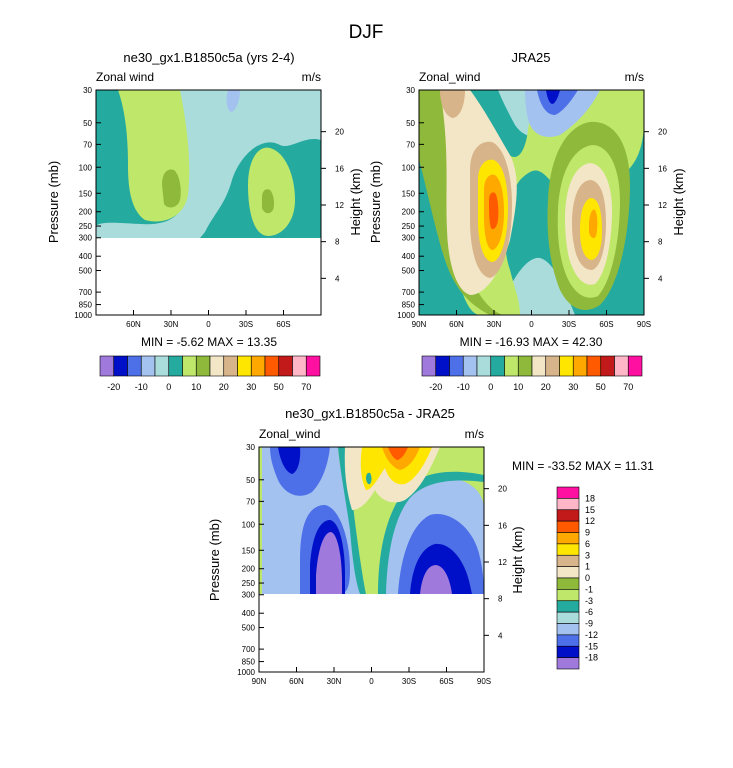  Describe the element at coordinates (601, 387) in the screenshot. I see `colorbar-label: 50` at that location.